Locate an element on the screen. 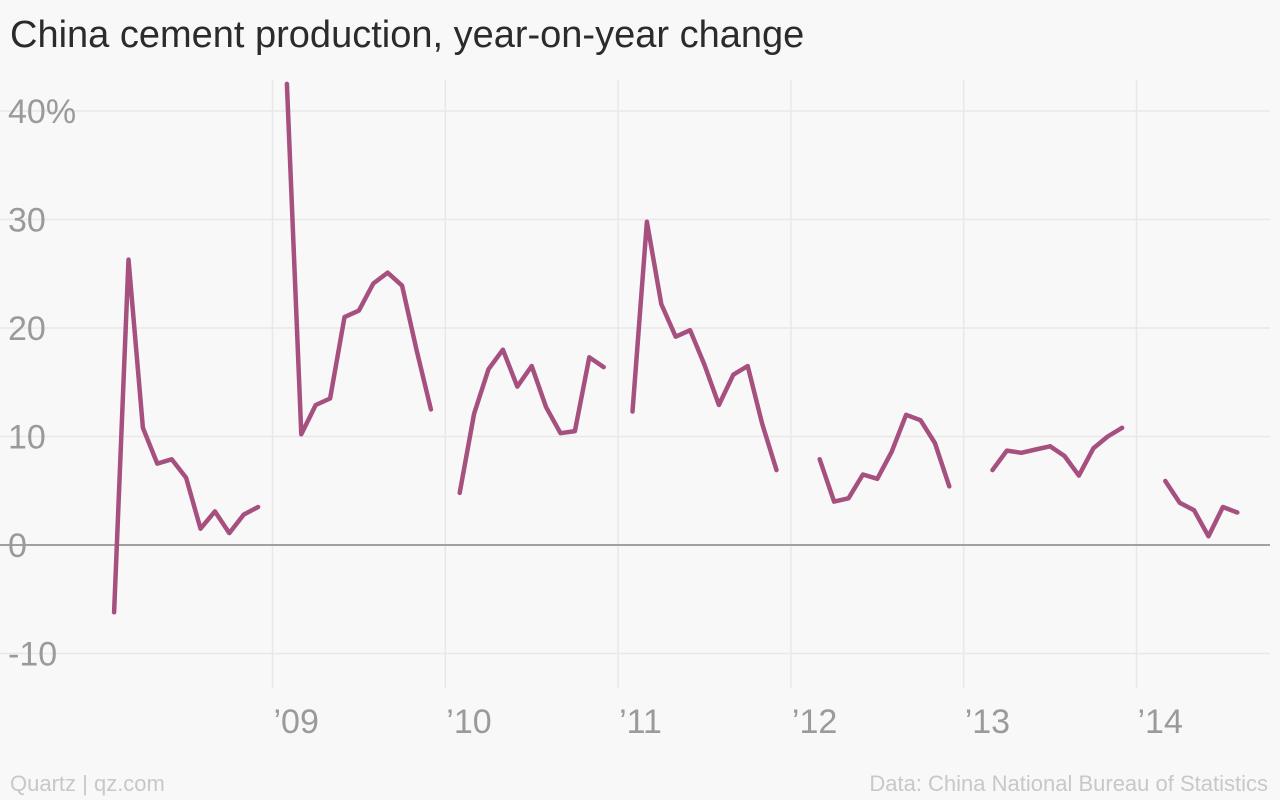 The image size is (1280, 800). y-tick-labels: 40% 30 20 10 0 -10 is located at coordinates (42, 383).